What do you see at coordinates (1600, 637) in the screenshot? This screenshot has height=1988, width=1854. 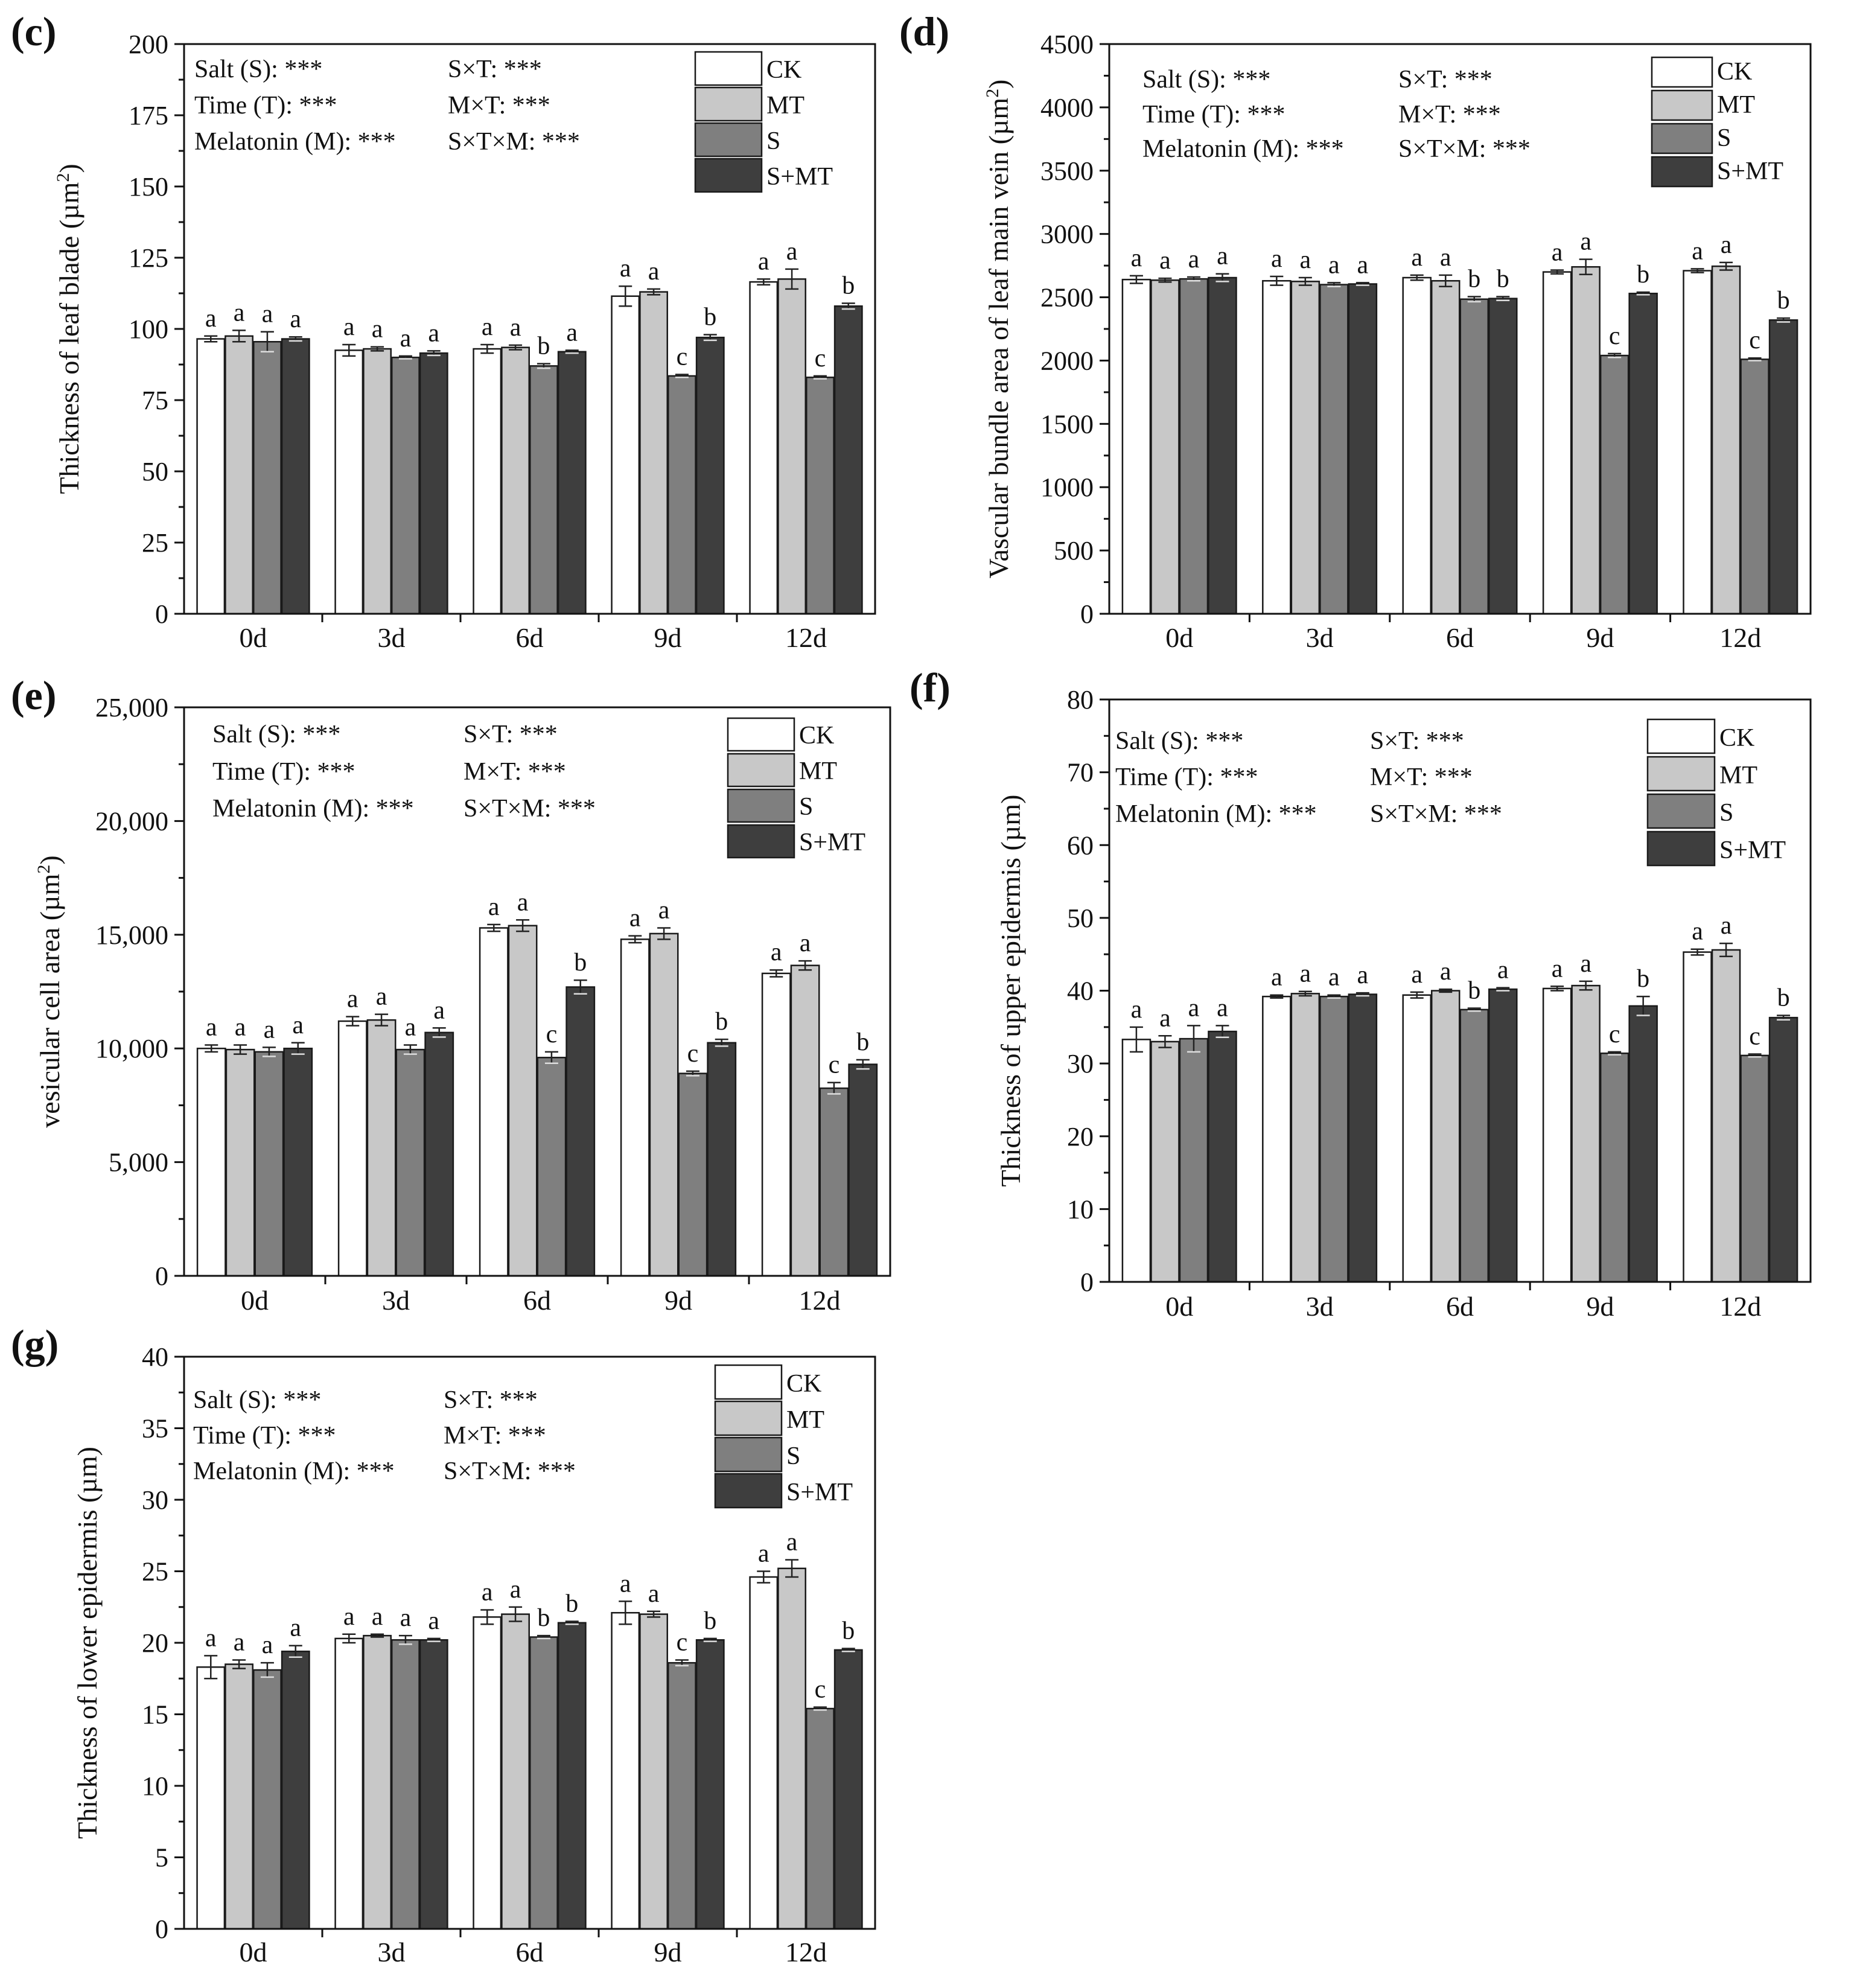 I see `x-tick-label: 9d` at bounding box center [1600, 637].